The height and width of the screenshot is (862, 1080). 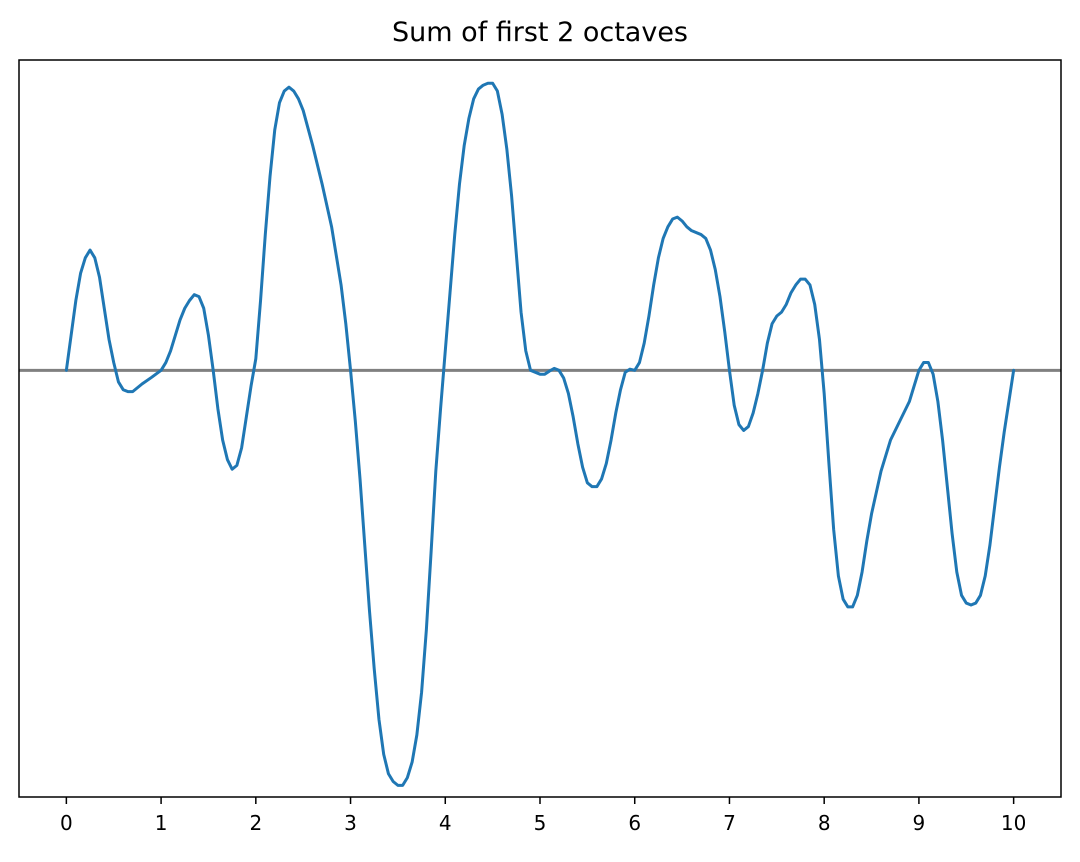 What do you see at coordinates (634, 823) in the screenshot?
I see `x-tick-label: 6` at bounding box center [634, 823].